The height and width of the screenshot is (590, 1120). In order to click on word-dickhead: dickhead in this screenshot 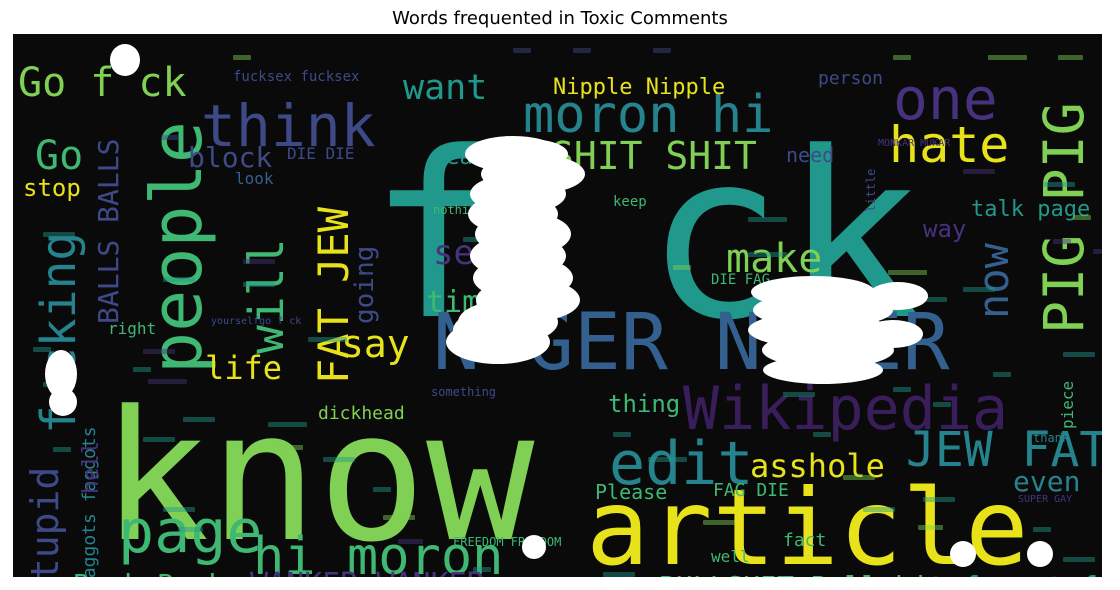, I will do `click(361, 413)`.